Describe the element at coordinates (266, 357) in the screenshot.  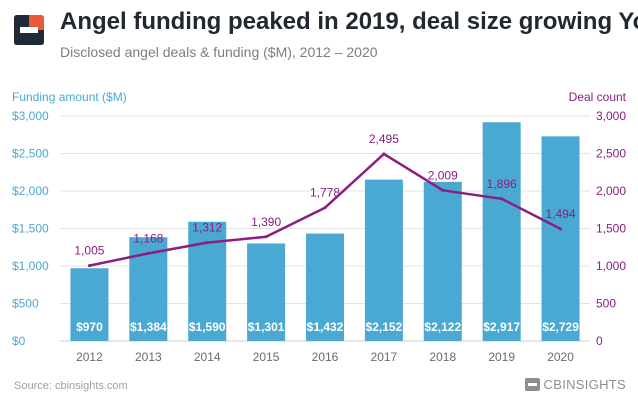
I see `x-axis-tick-label: 2015` at that location.